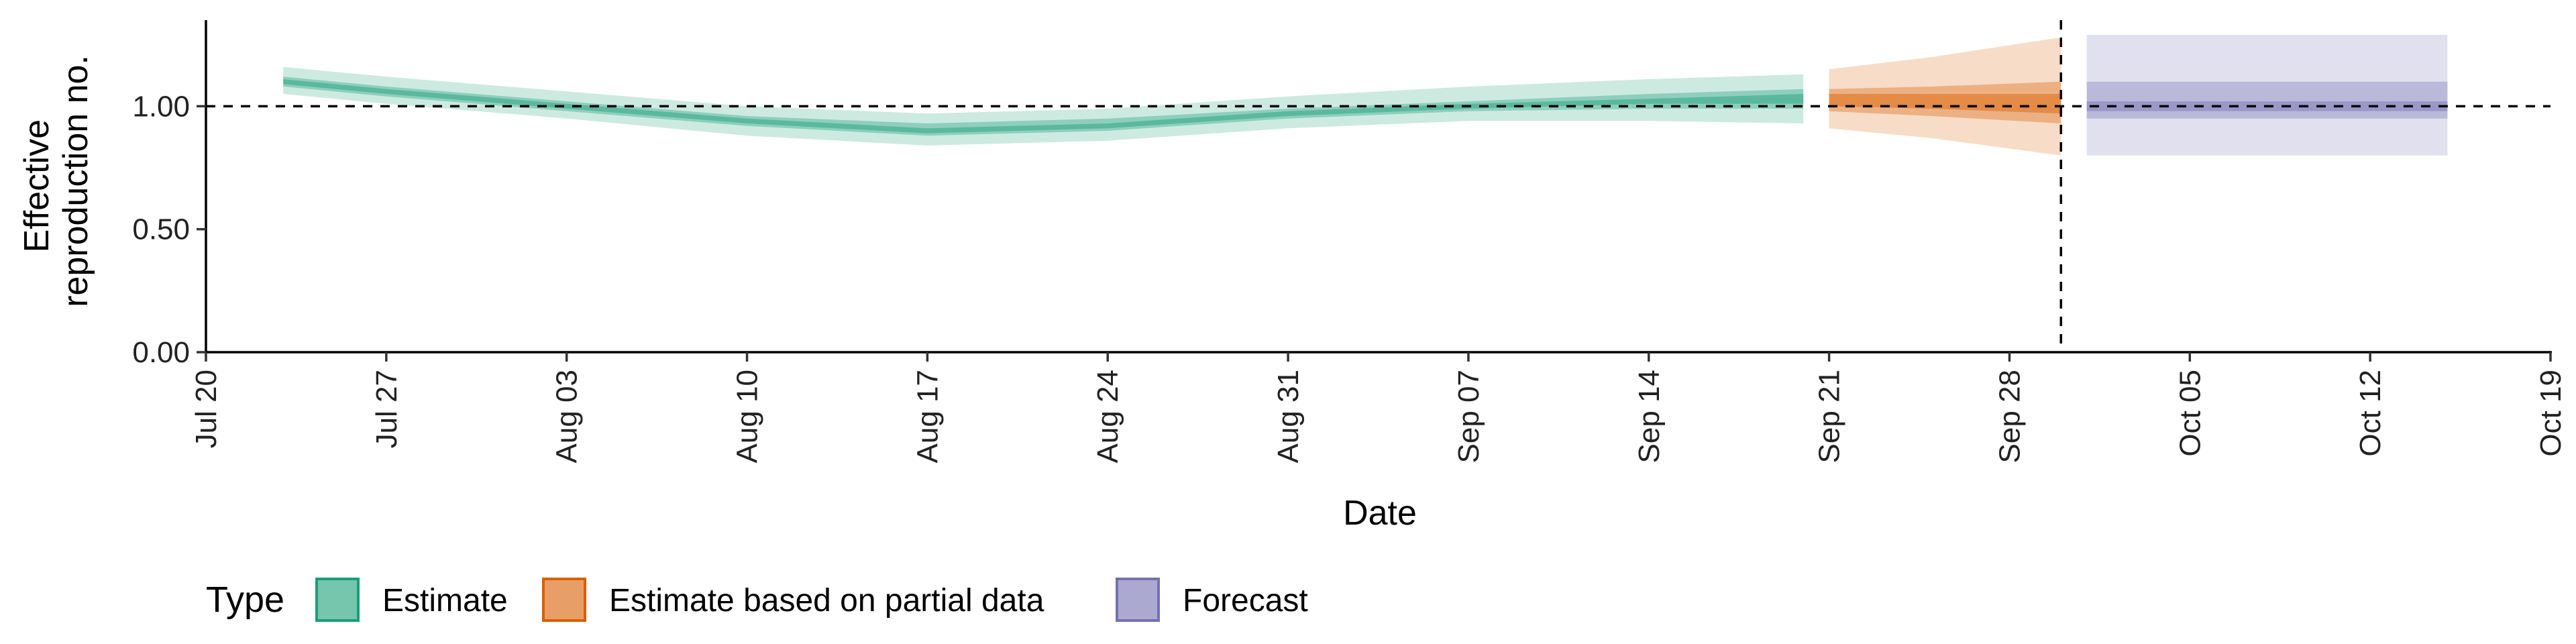 This screenshot has width=2576, height=644. I want to click on x-tick-label: Sep 14, so click(1649, 416).